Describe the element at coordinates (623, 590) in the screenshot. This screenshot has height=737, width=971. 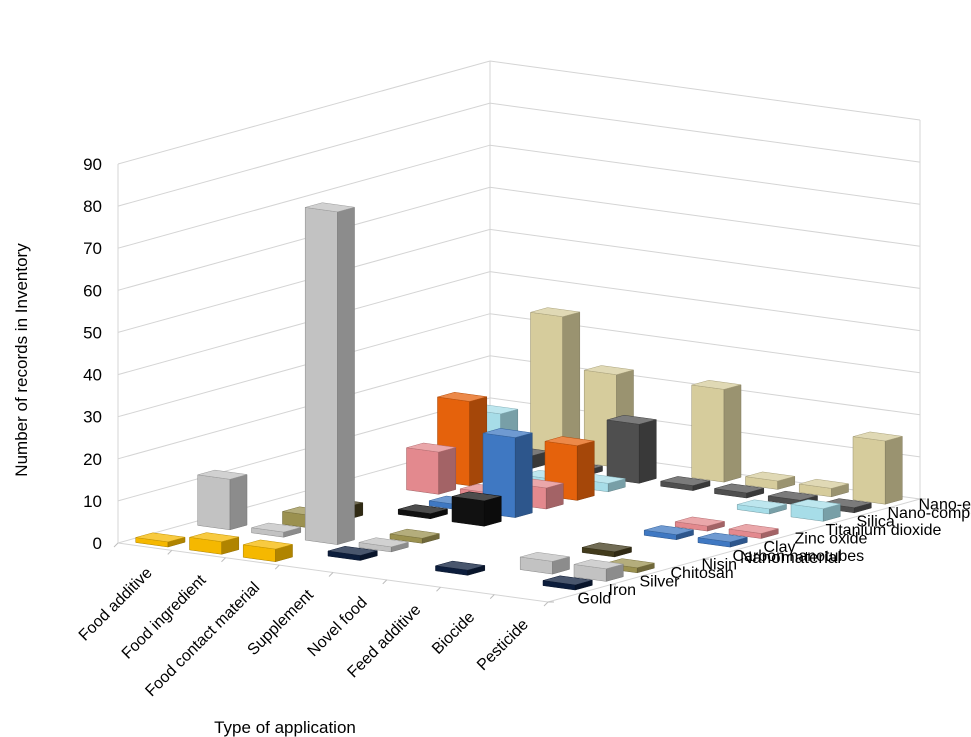
I see `nanomaterial-label: Iron` at that location.